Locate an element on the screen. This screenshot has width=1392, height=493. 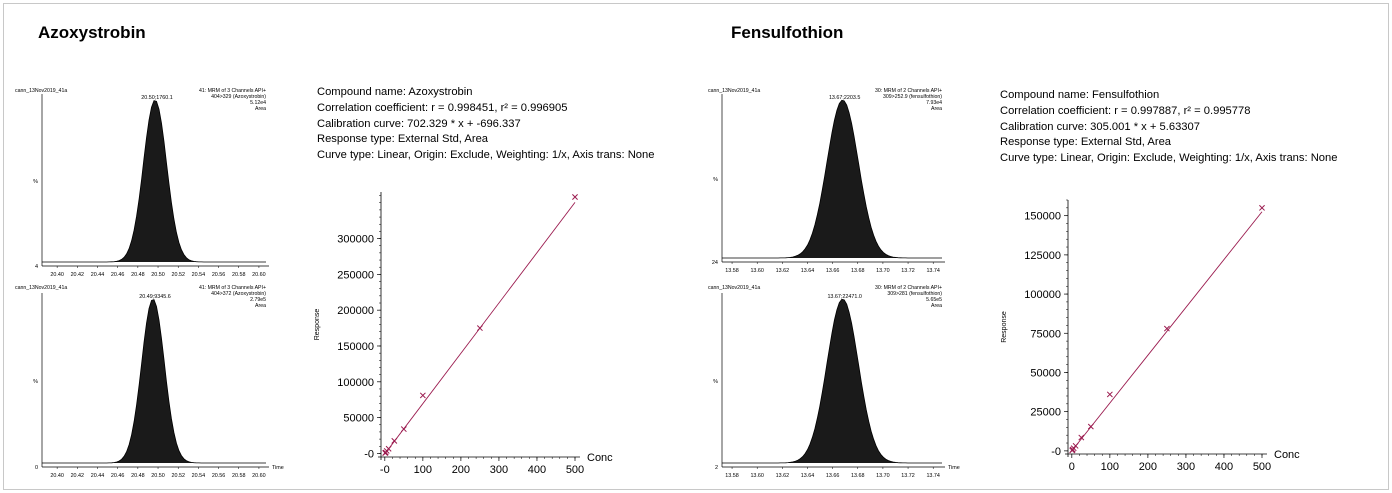
y-tick-label: 125000 is located at coordinates (1042, 256).